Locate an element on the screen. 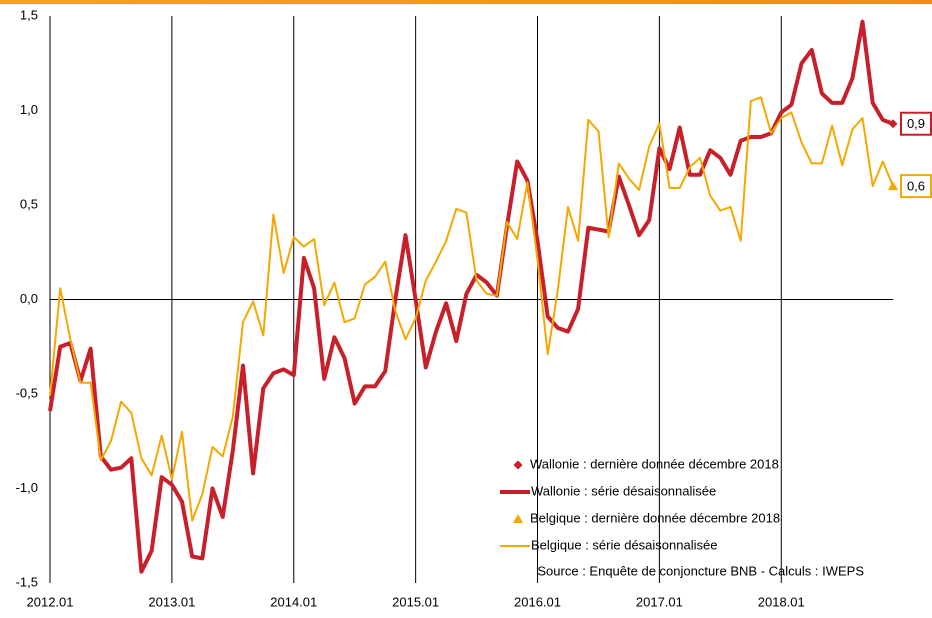 The width and height of the screenshot is (932, 618). x-tick-label: 2016.01 is located at coordinates (537, 601).